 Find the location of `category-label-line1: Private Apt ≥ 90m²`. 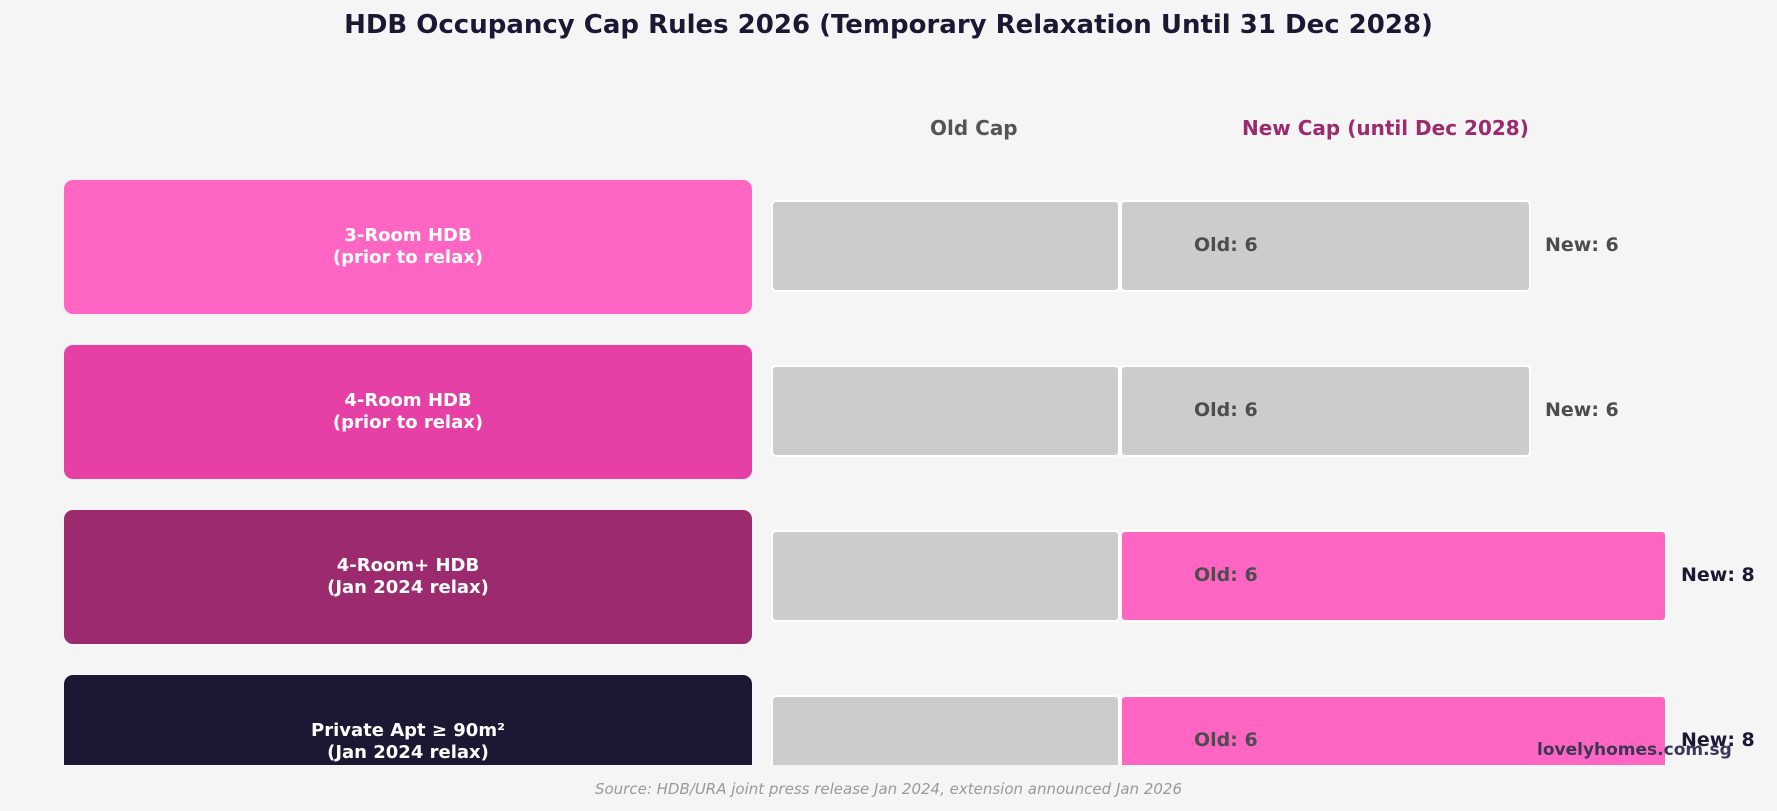

category-label-line1: Private Apt ≥ 90m² is located at coordinates (408, 730).